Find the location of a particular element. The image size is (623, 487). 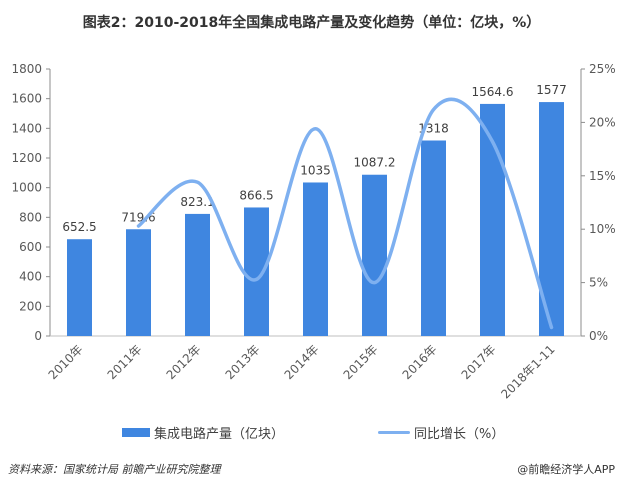

left-tick-label: 1000 is located at coordinates (26, 188).